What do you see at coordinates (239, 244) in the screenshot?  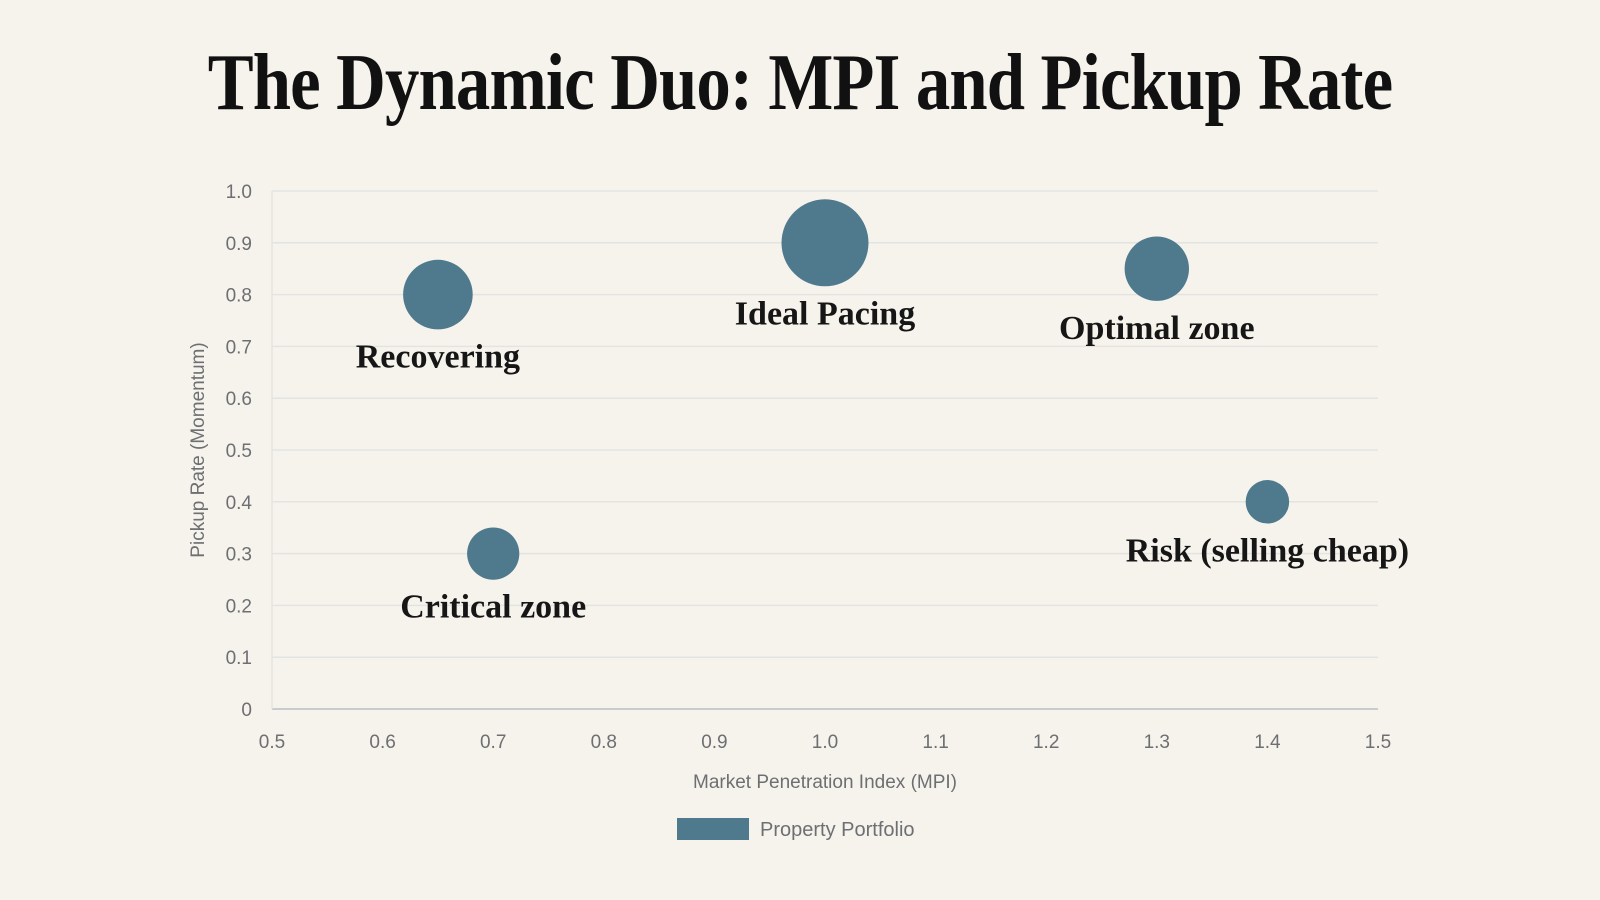 I see `y-tick-label: 0.9` at bounding box center [239, 244].